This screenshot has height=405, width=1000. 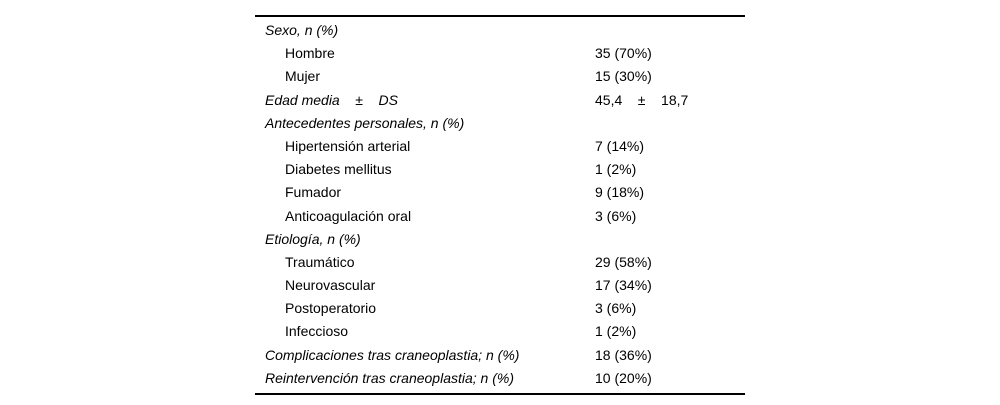 I want to click on row-value: 35 (70%), so click(x=623, y=53).